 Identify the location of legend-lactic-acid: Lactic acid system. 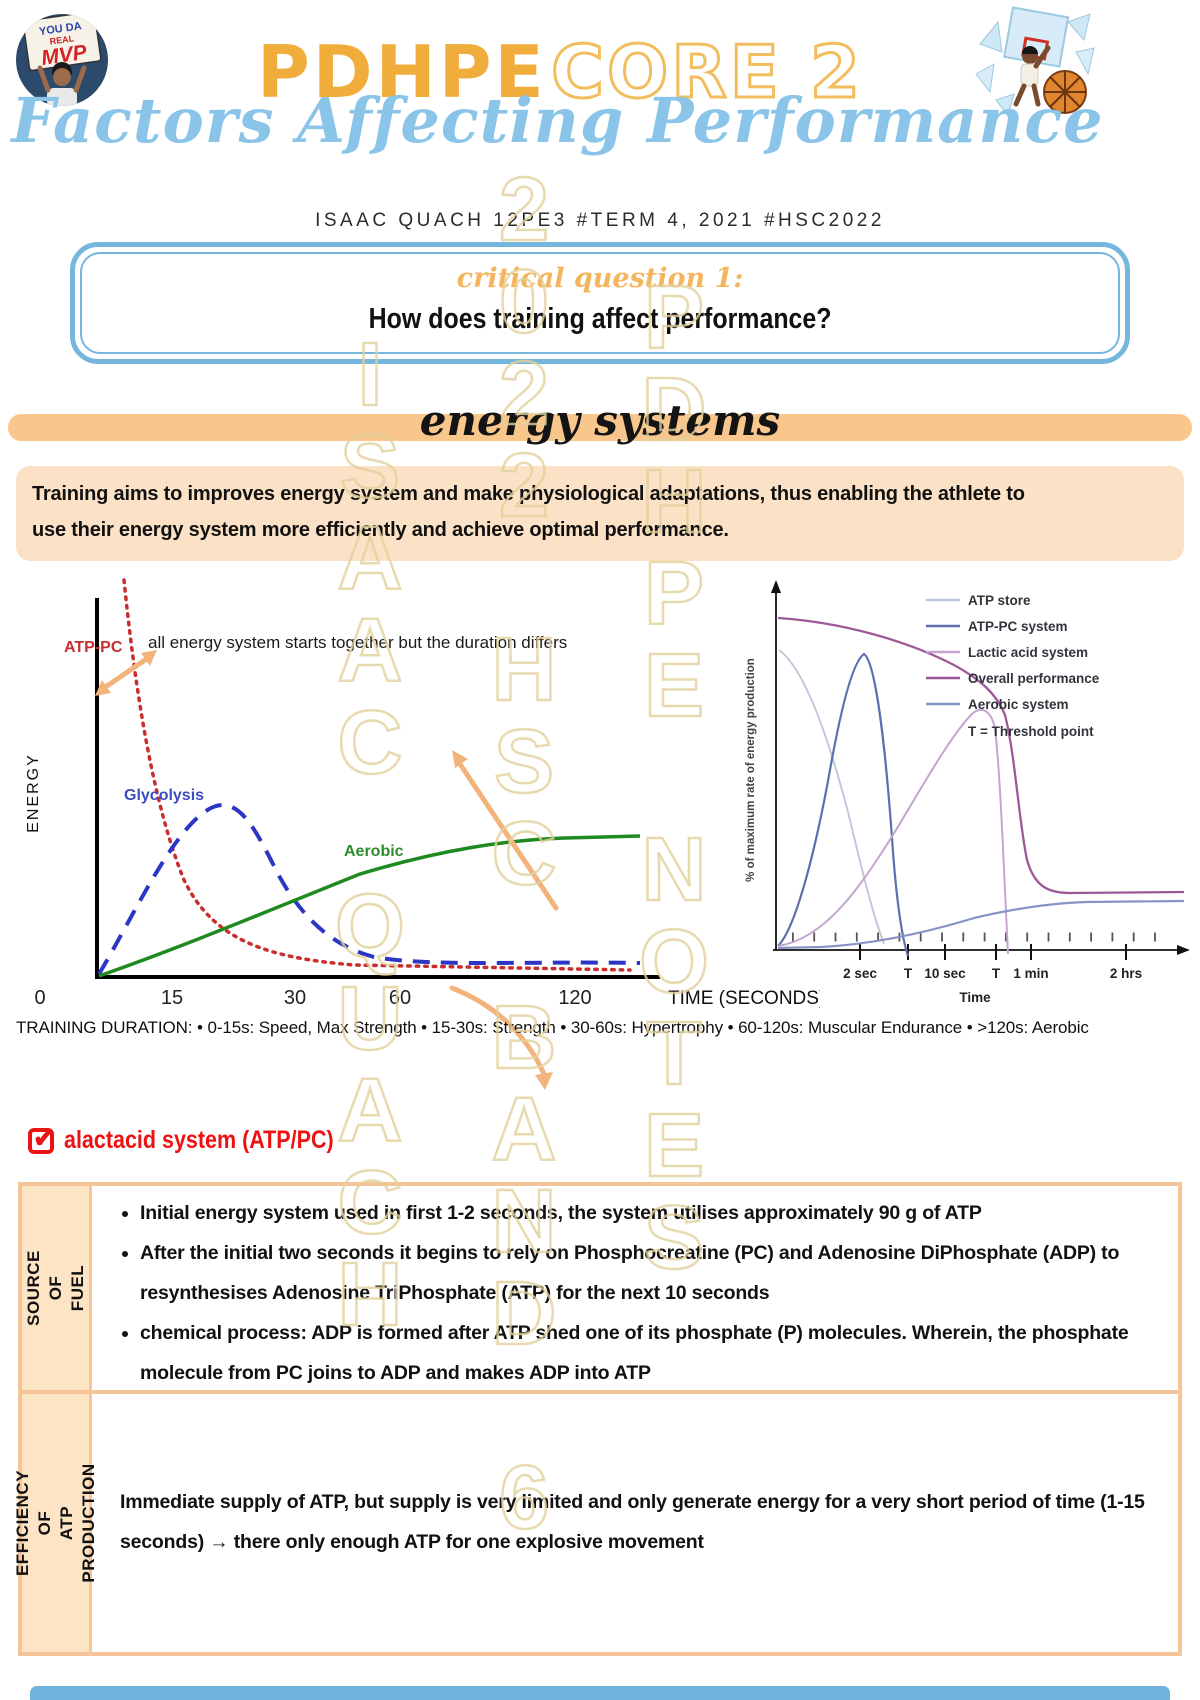
(1028, 652).